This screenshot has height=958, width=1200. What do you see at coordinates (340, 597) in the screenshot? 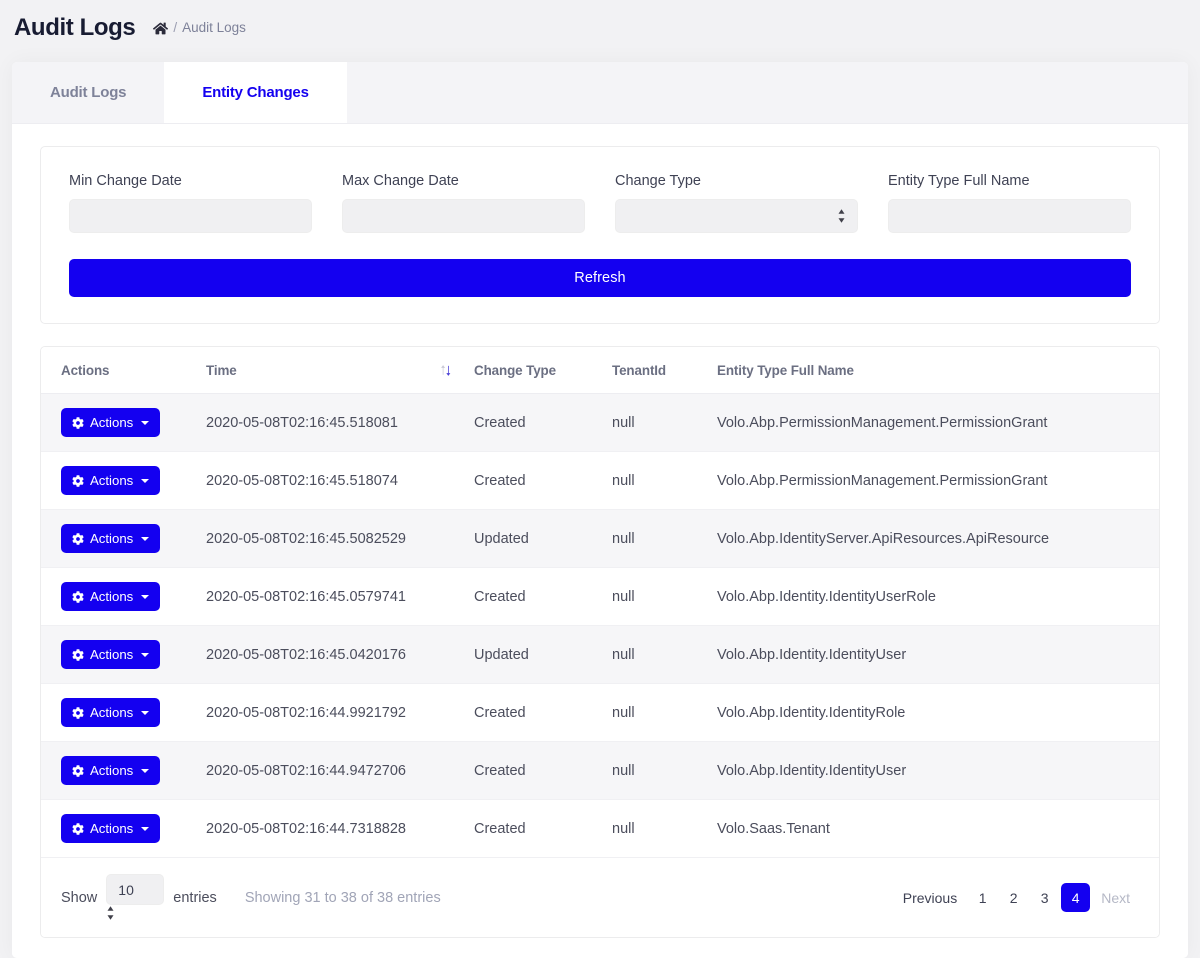
I see `cell-time: 2020-05-08T02:16:45.0579741` at bounding box center [340, 597].